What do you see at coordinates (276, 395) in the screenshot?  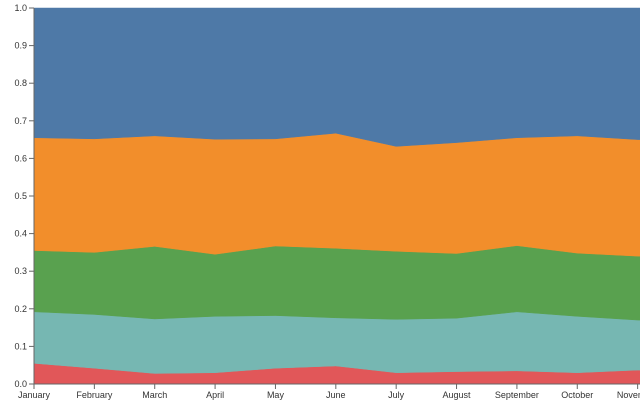 I see `x-tick-label: May` at bounding box center [276, 395].